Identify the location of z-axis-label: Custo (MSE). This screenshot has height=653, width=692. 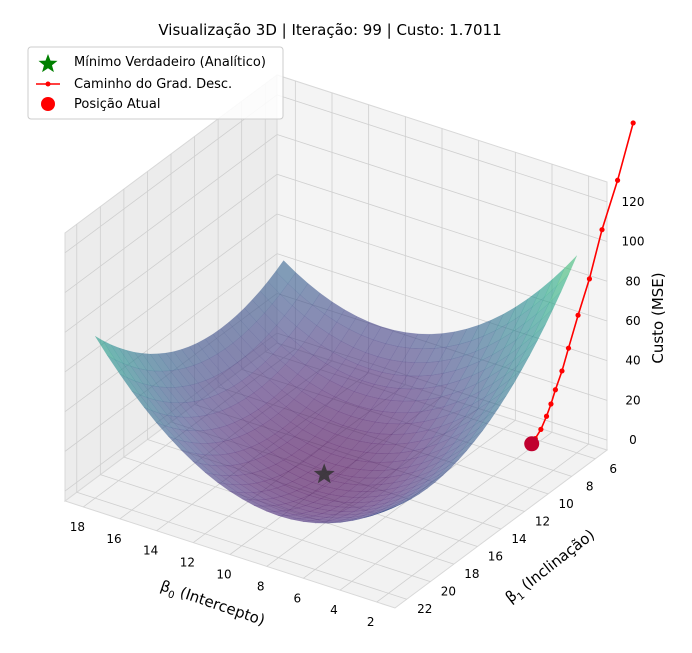
(658, 317).